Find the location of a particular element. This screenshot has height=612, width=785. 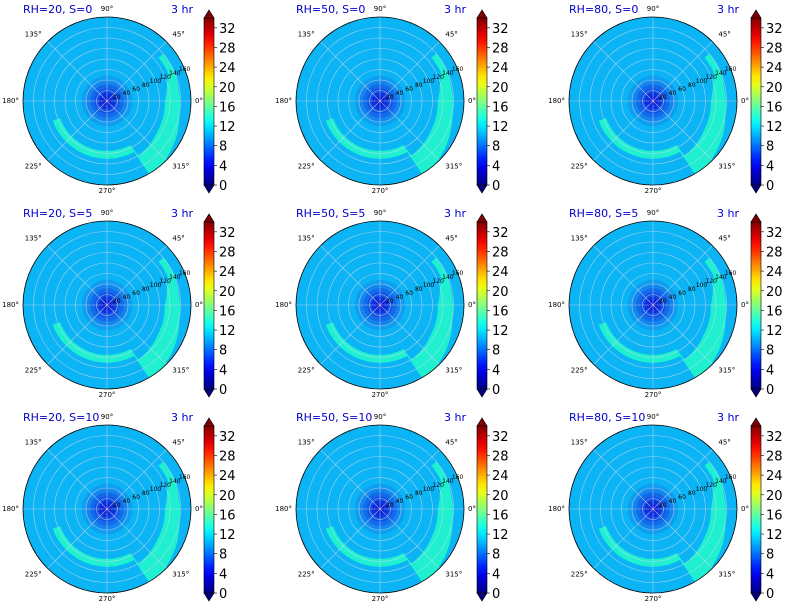

angle-tick-label: 90° is located at coordinates (107, 9).